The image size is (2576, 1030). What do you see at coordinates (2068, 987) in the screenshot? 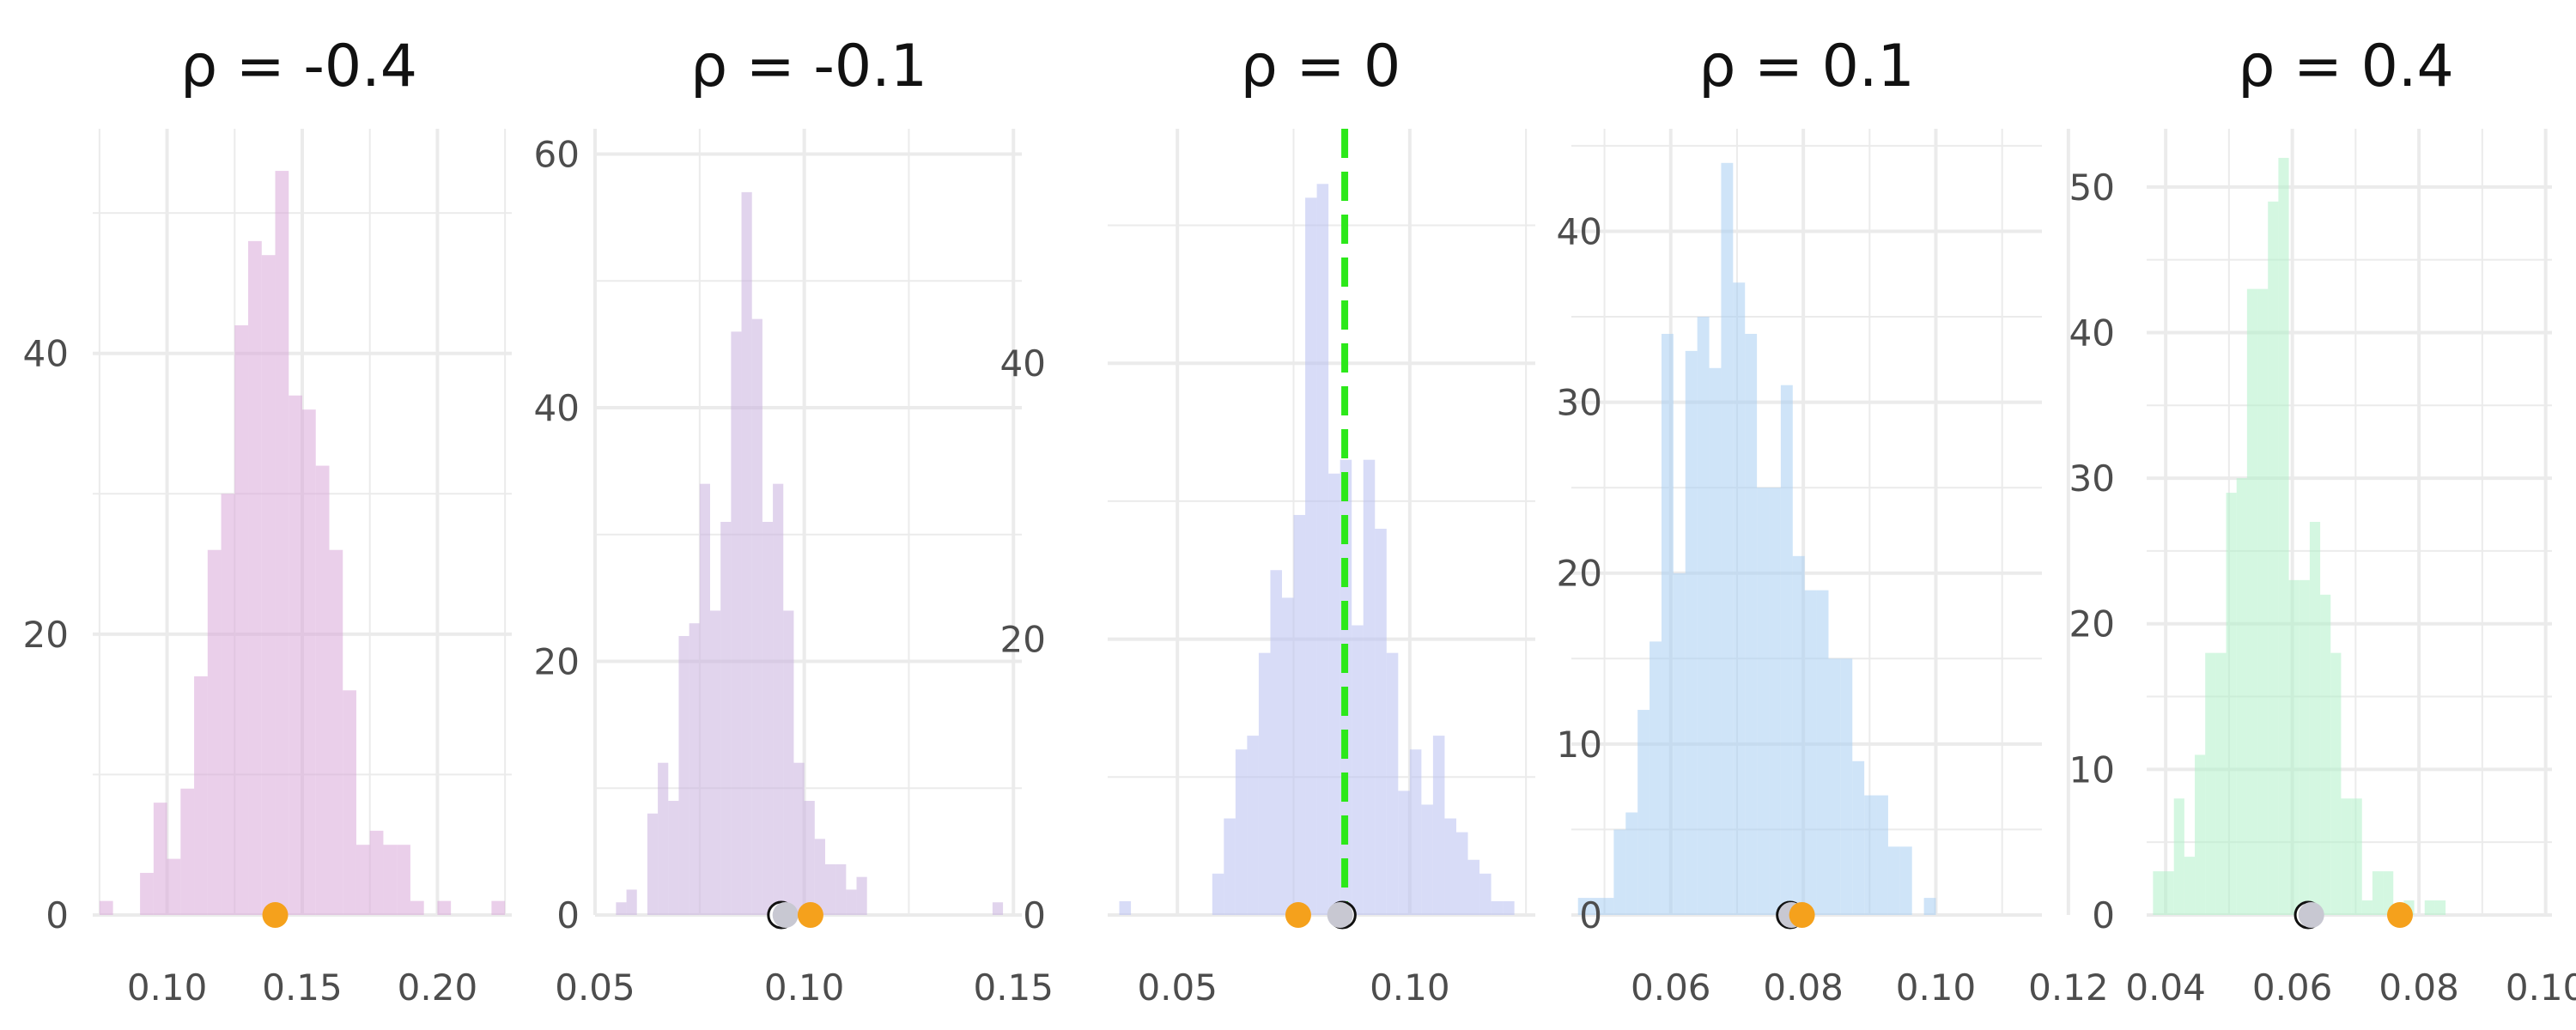
I see `x-tick-label: 0.12` at bounding box center [2068, 987].